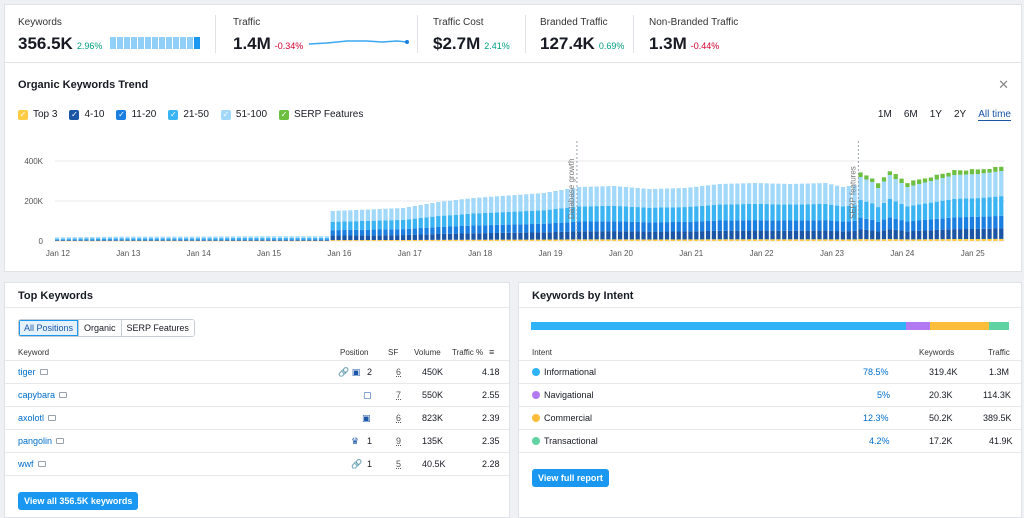 This screenshot has height=518, width=1024. Describe the element at coordinates (705, 46) in the screenshot. I see `metric-change: -0.44%` at that location.